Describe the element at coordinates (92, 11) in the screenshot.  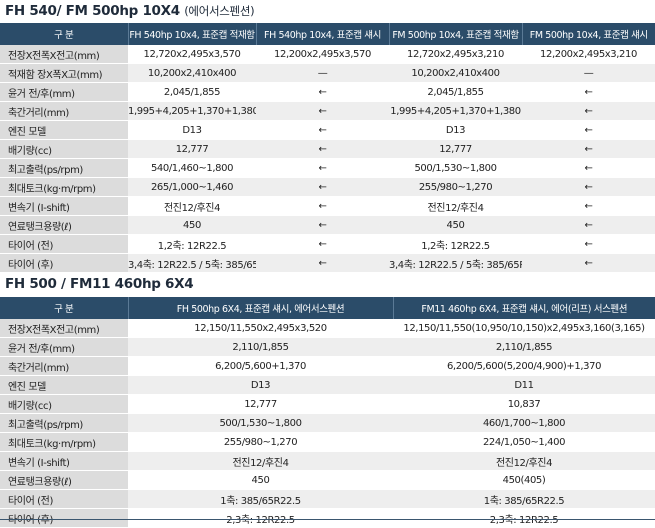
I see `section1-title-main: FH 540/ FM 500hp 10X4` at that location.